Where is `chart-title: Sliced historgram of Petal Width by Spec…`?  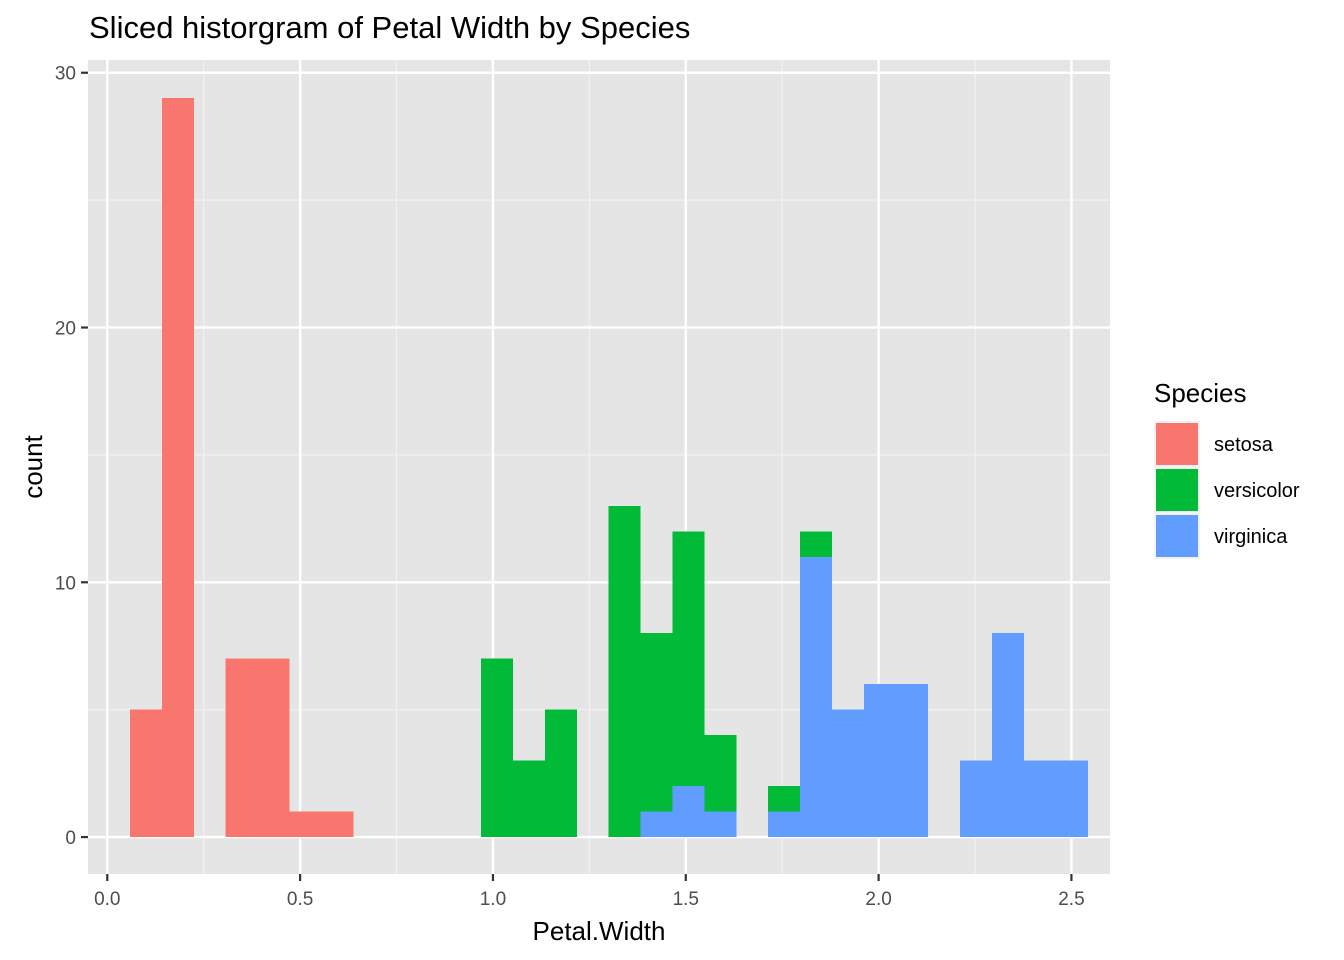
chart-title: Sliced historgram of Petal Width by Spec… is located at coordinates (389, 27).